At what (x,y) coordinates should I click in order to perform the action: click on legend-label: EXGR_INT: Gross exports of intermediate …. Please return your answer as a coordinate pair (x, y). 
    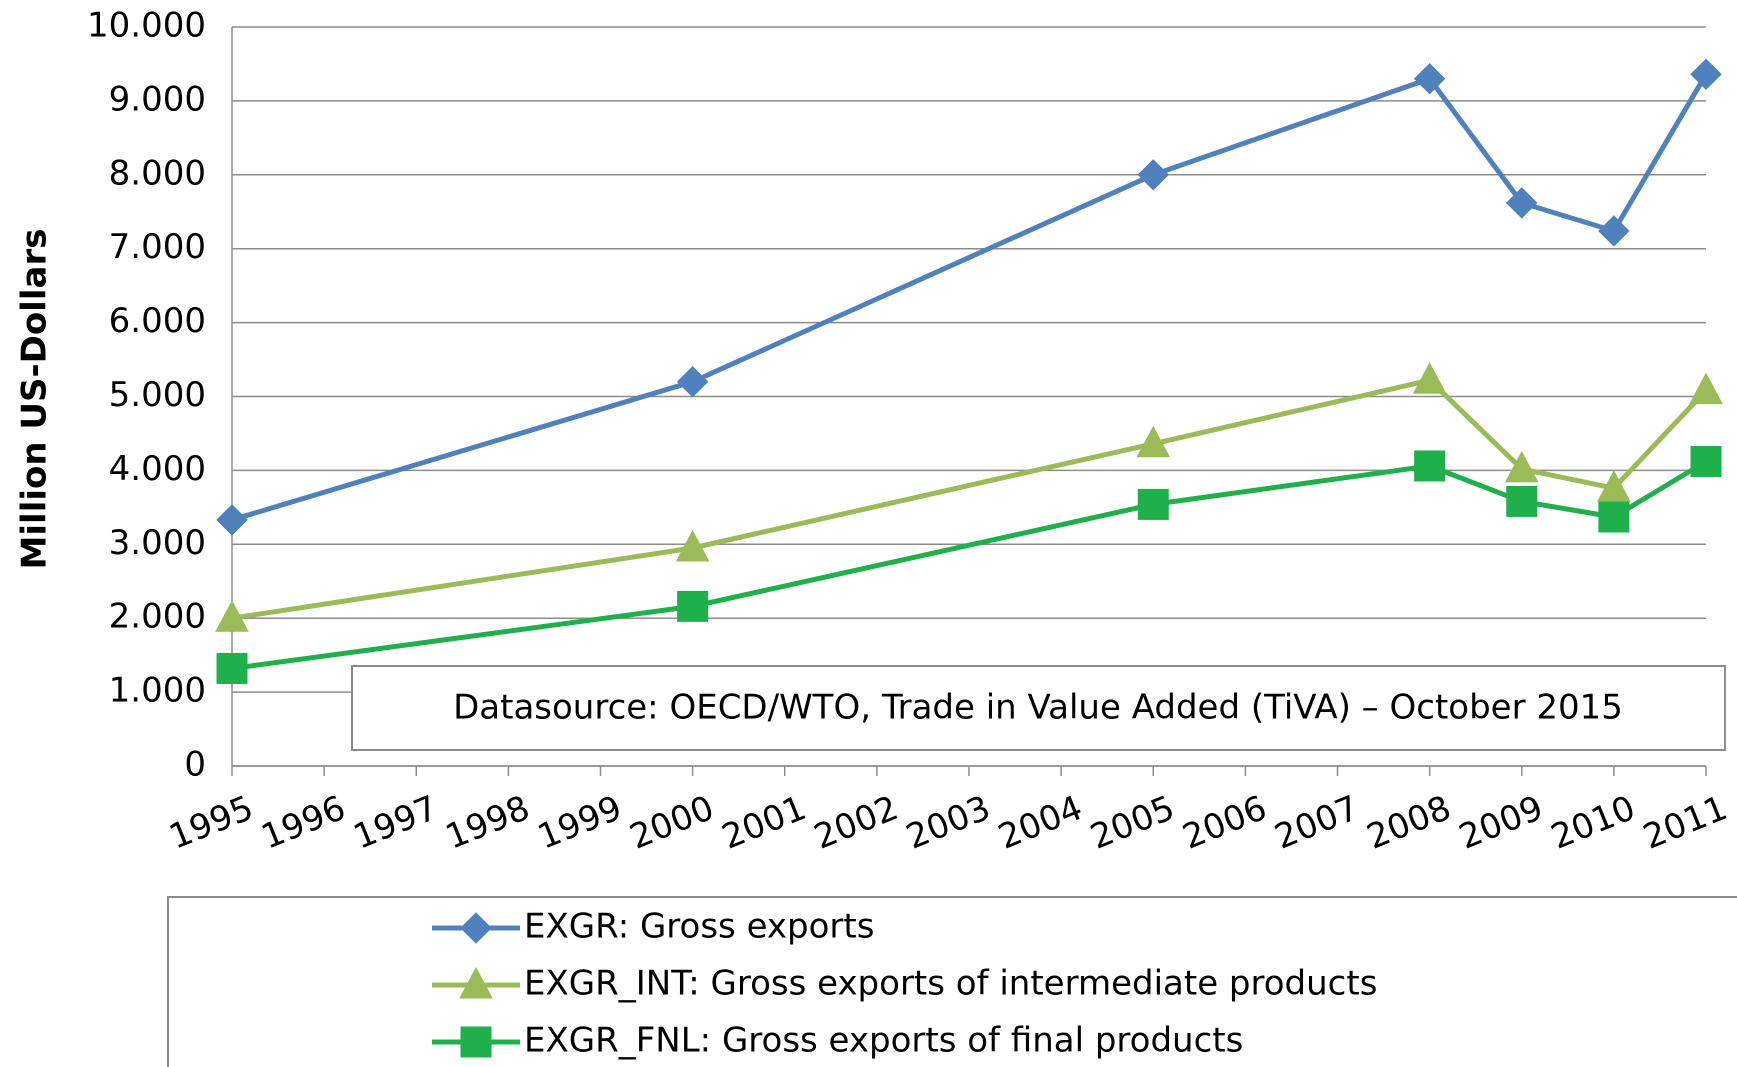
    Looking at the image, I should click on (950, 984).